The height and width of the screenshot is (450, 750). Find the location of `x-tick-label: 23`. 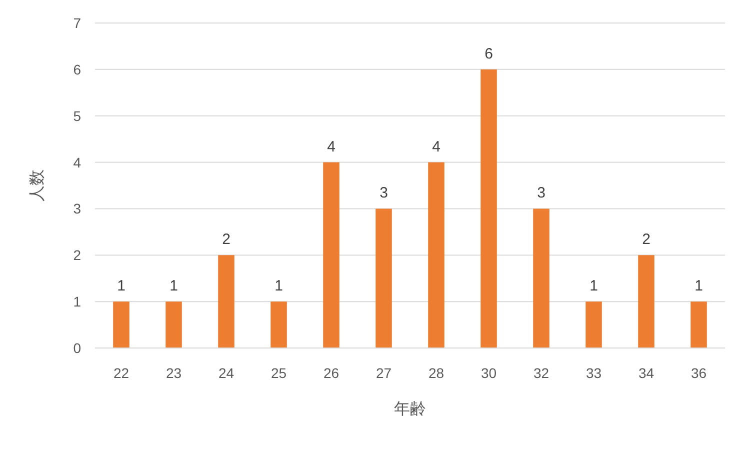

x-tick-label: 23 is located at coordinates (174, 373).